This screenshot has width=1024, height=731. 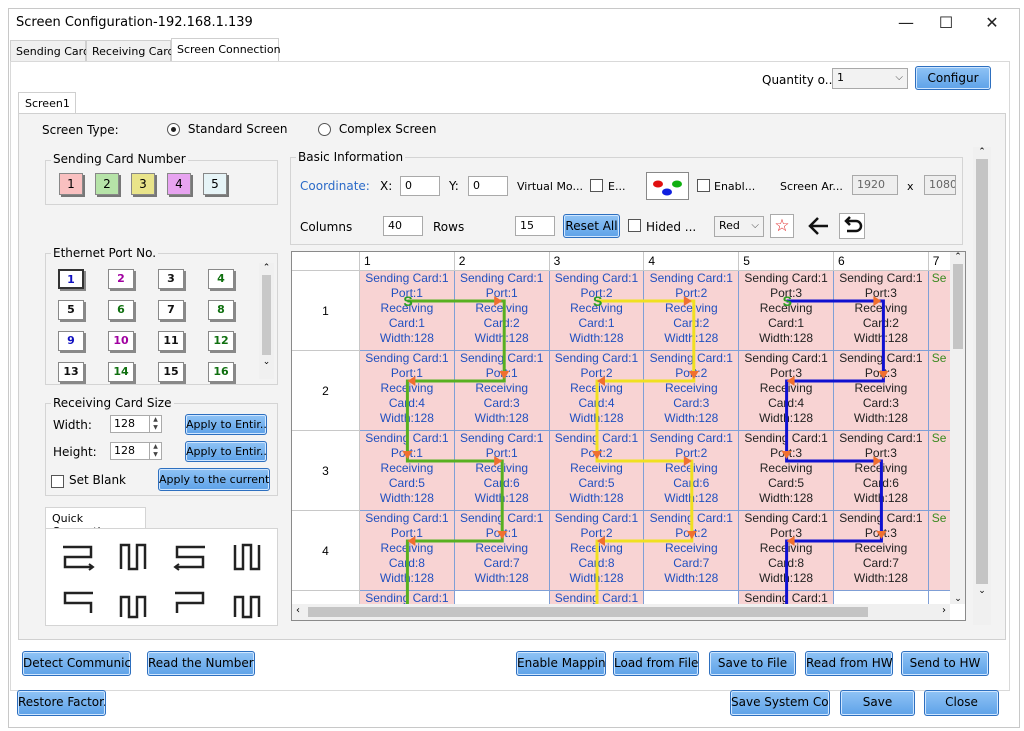 What do you see at coordinates (852, 226) in the screenshot?
I see `undo-icon` at bounding box center [852, 226].